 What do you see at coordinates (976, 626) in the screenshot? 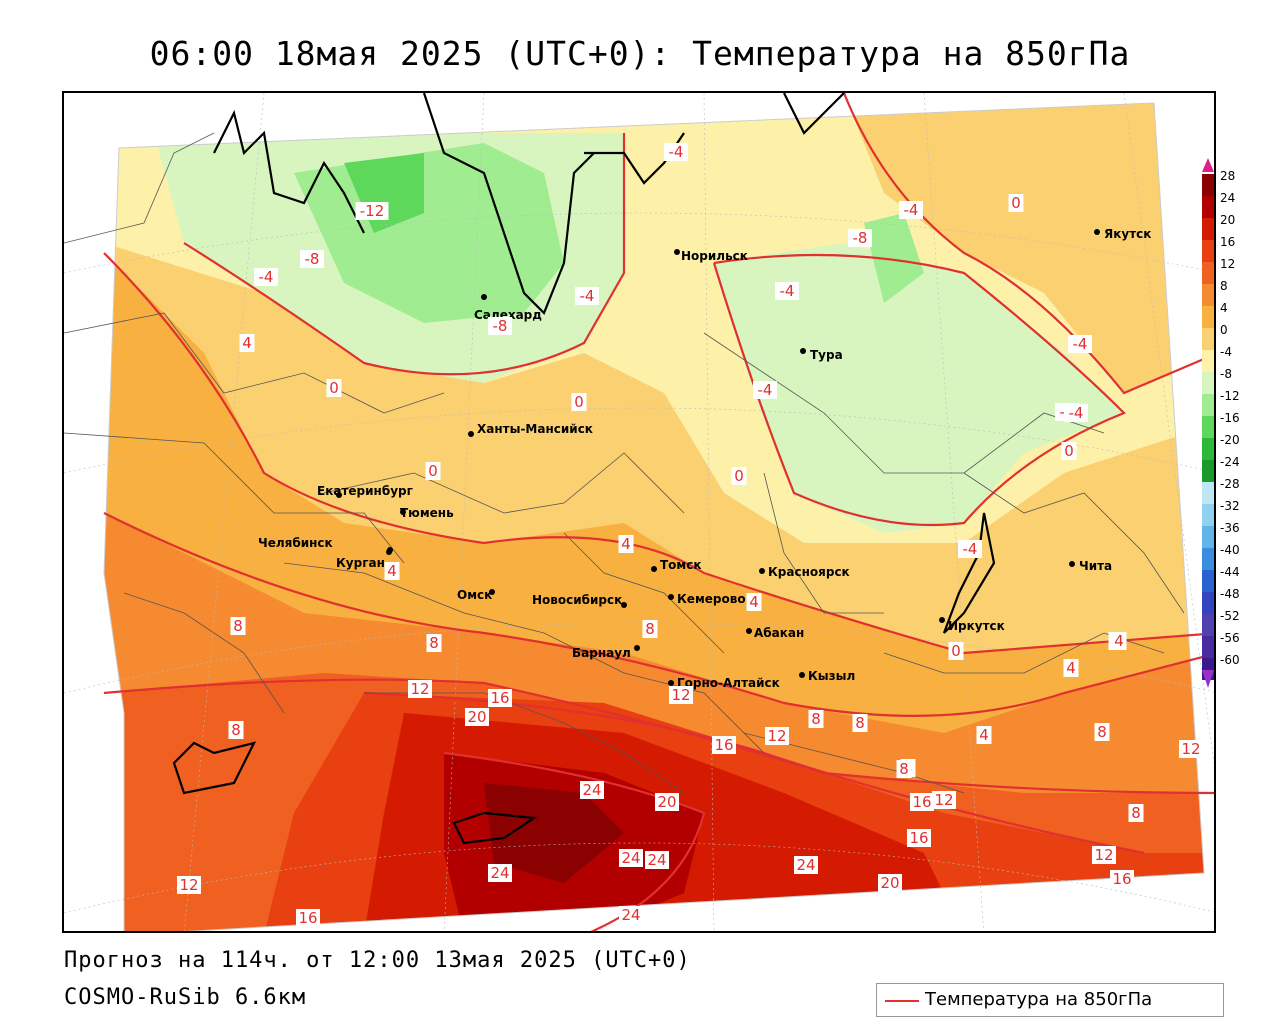
I see `city-label: Иркутск` at bounding box center [976, 626].